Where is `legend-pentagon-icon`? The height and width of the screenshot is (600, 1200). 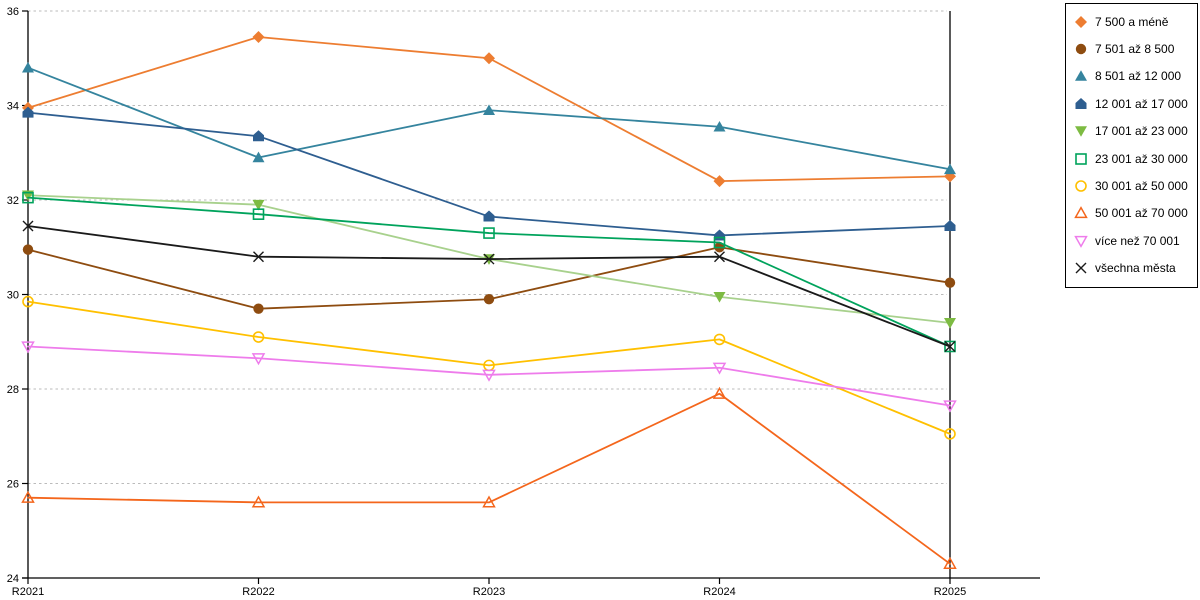
legend-pentagon-icon is located at coordinates (1081, 103).